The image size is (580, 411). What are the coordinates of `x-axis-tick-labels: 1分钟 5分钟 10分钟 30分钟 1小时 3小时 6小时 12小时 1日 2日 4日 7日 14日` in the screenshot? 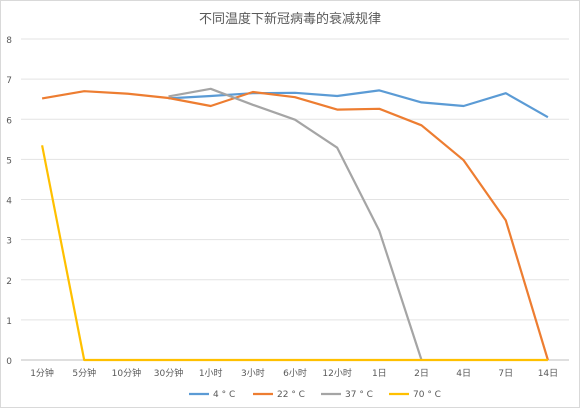 It's located at (294, 373).